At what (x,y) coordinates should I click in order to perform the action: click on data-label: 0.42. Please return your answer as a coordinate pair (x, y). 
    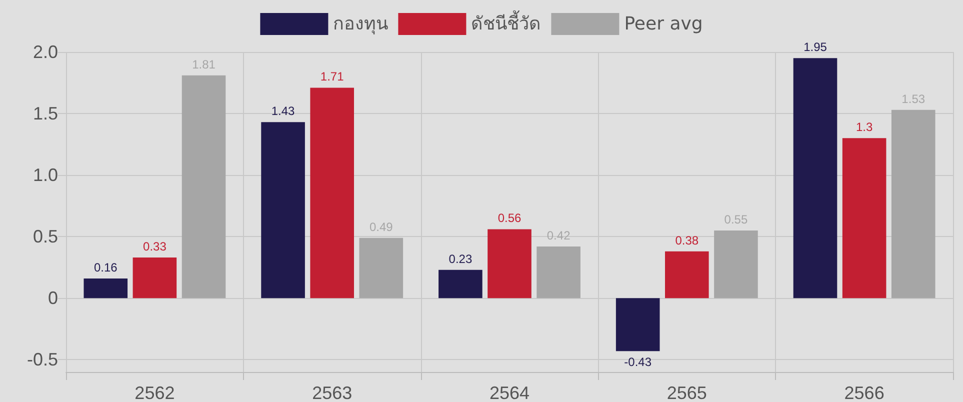
    Looking at the image, I should click on (558, 235).